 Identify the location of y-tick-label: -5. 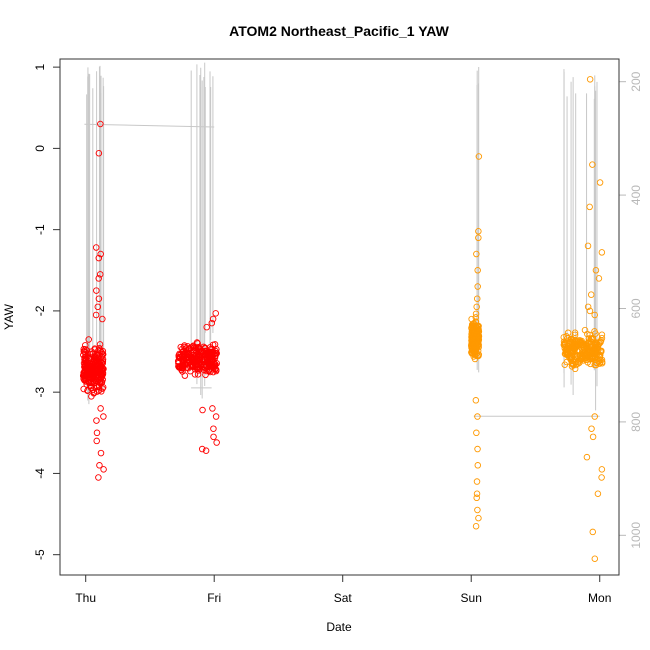
(40, 554).